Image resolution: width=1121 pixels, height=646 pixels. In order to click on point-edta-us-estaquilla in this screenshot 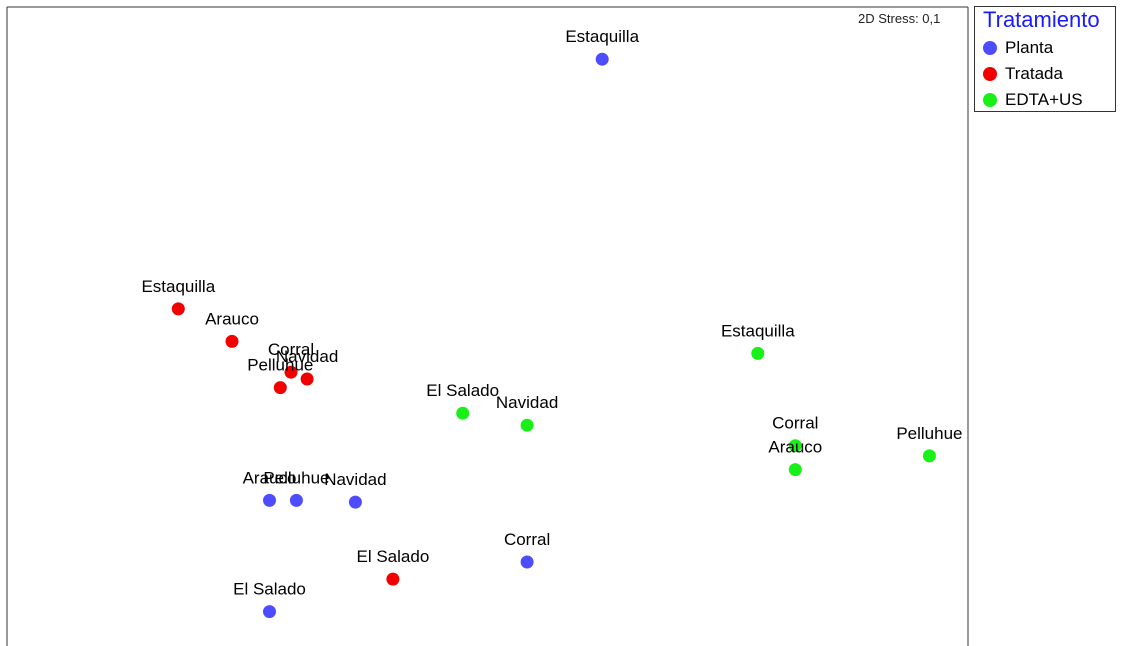, I will do `click(758, 353)`.